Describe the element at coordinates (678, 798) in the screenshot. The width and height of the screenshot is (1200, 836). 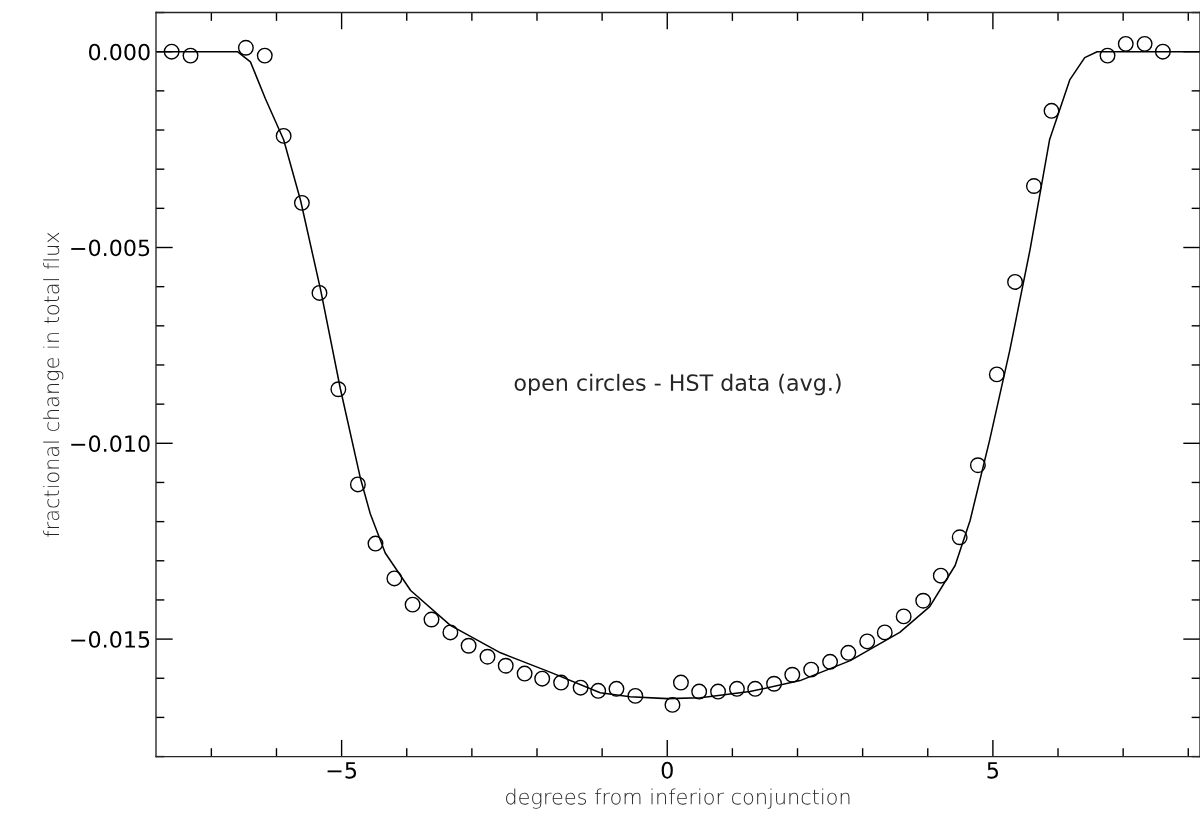
I see `x-axis-title: degrees from inferior conjunction` at that location.